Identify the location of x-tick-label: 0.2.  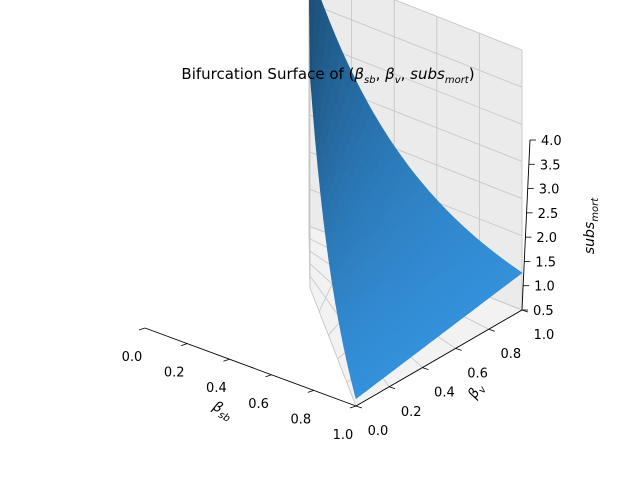
(174, 373).